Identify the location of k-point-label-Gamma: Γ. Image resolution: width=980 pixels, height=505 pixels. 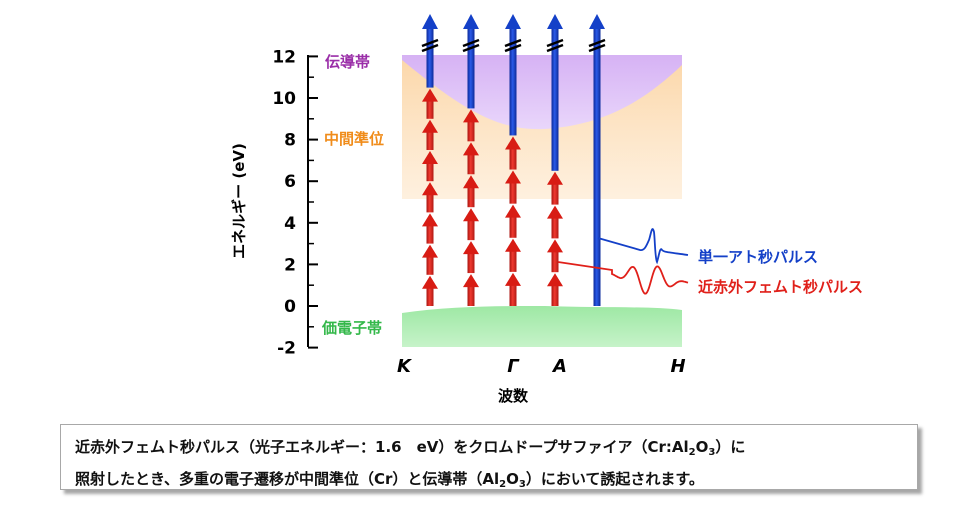
(513, 366).